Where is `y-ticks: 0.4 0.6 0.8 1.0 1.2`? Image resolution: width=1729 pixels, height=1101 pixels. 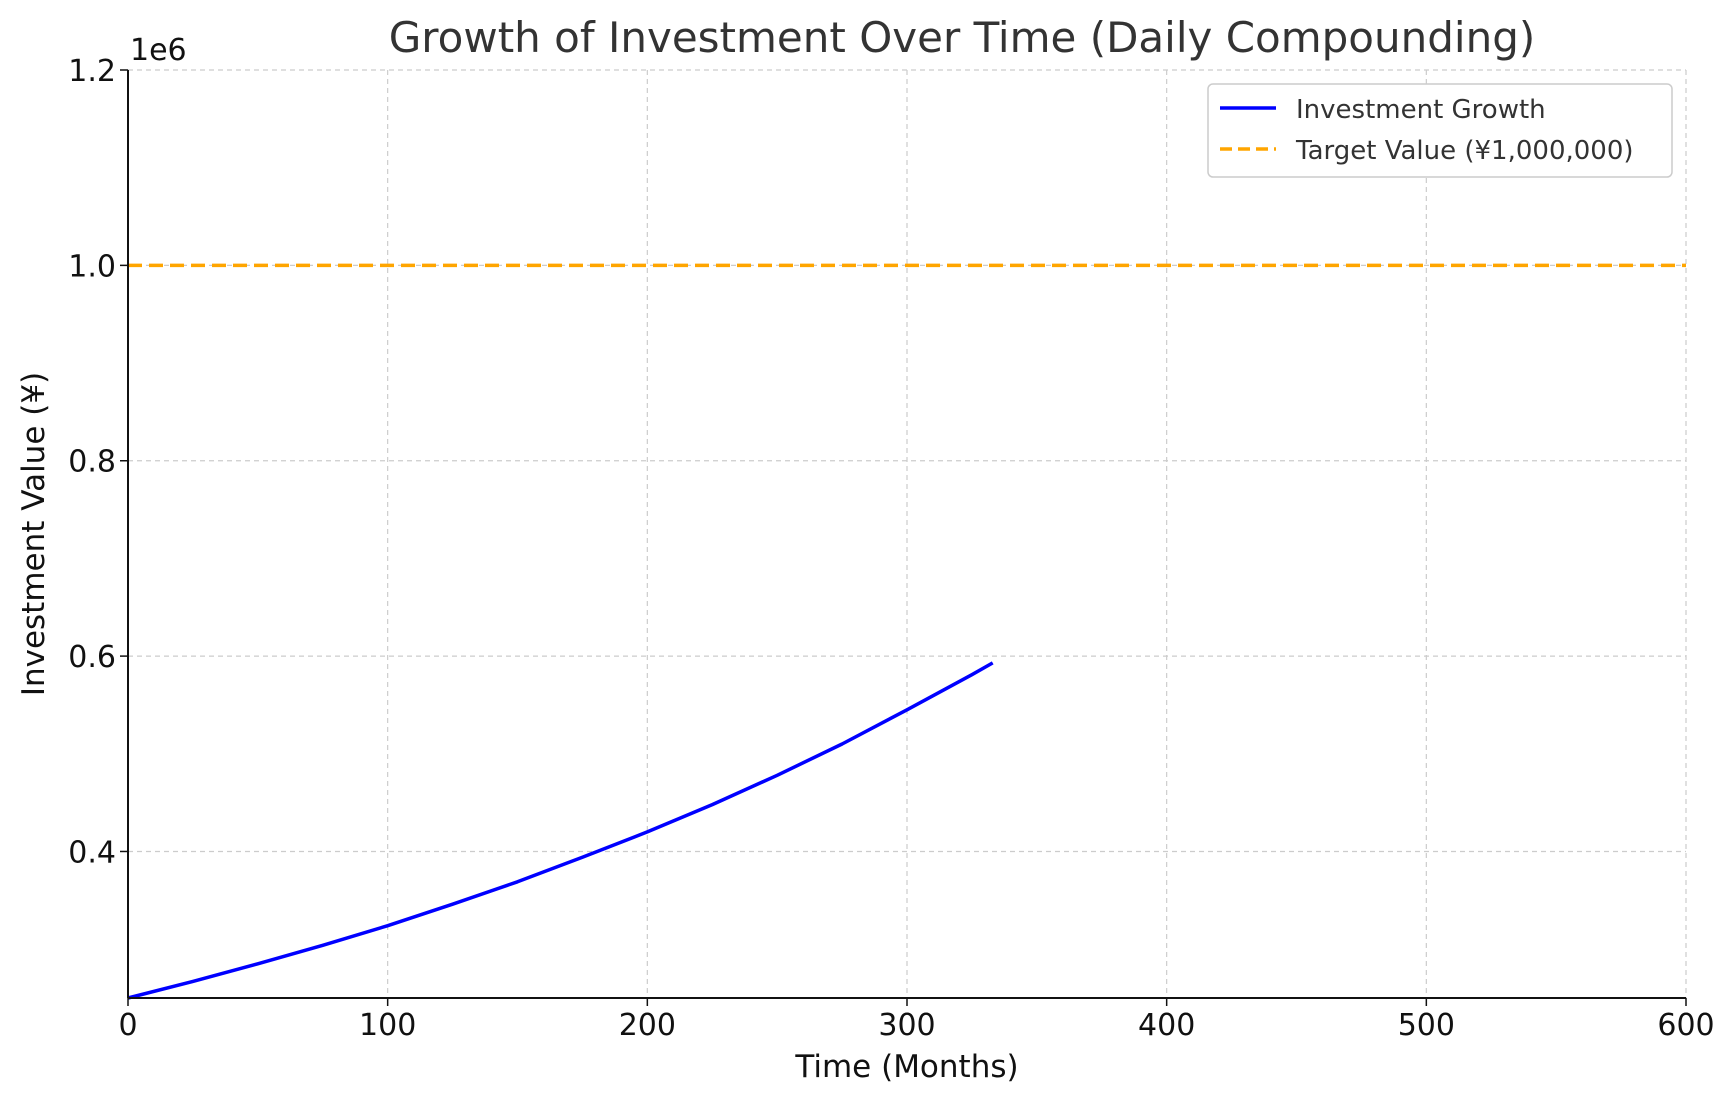 y-ticks: 0.4 0.6 0.8 1.0 1.2 is located at coordinates (98, 462).